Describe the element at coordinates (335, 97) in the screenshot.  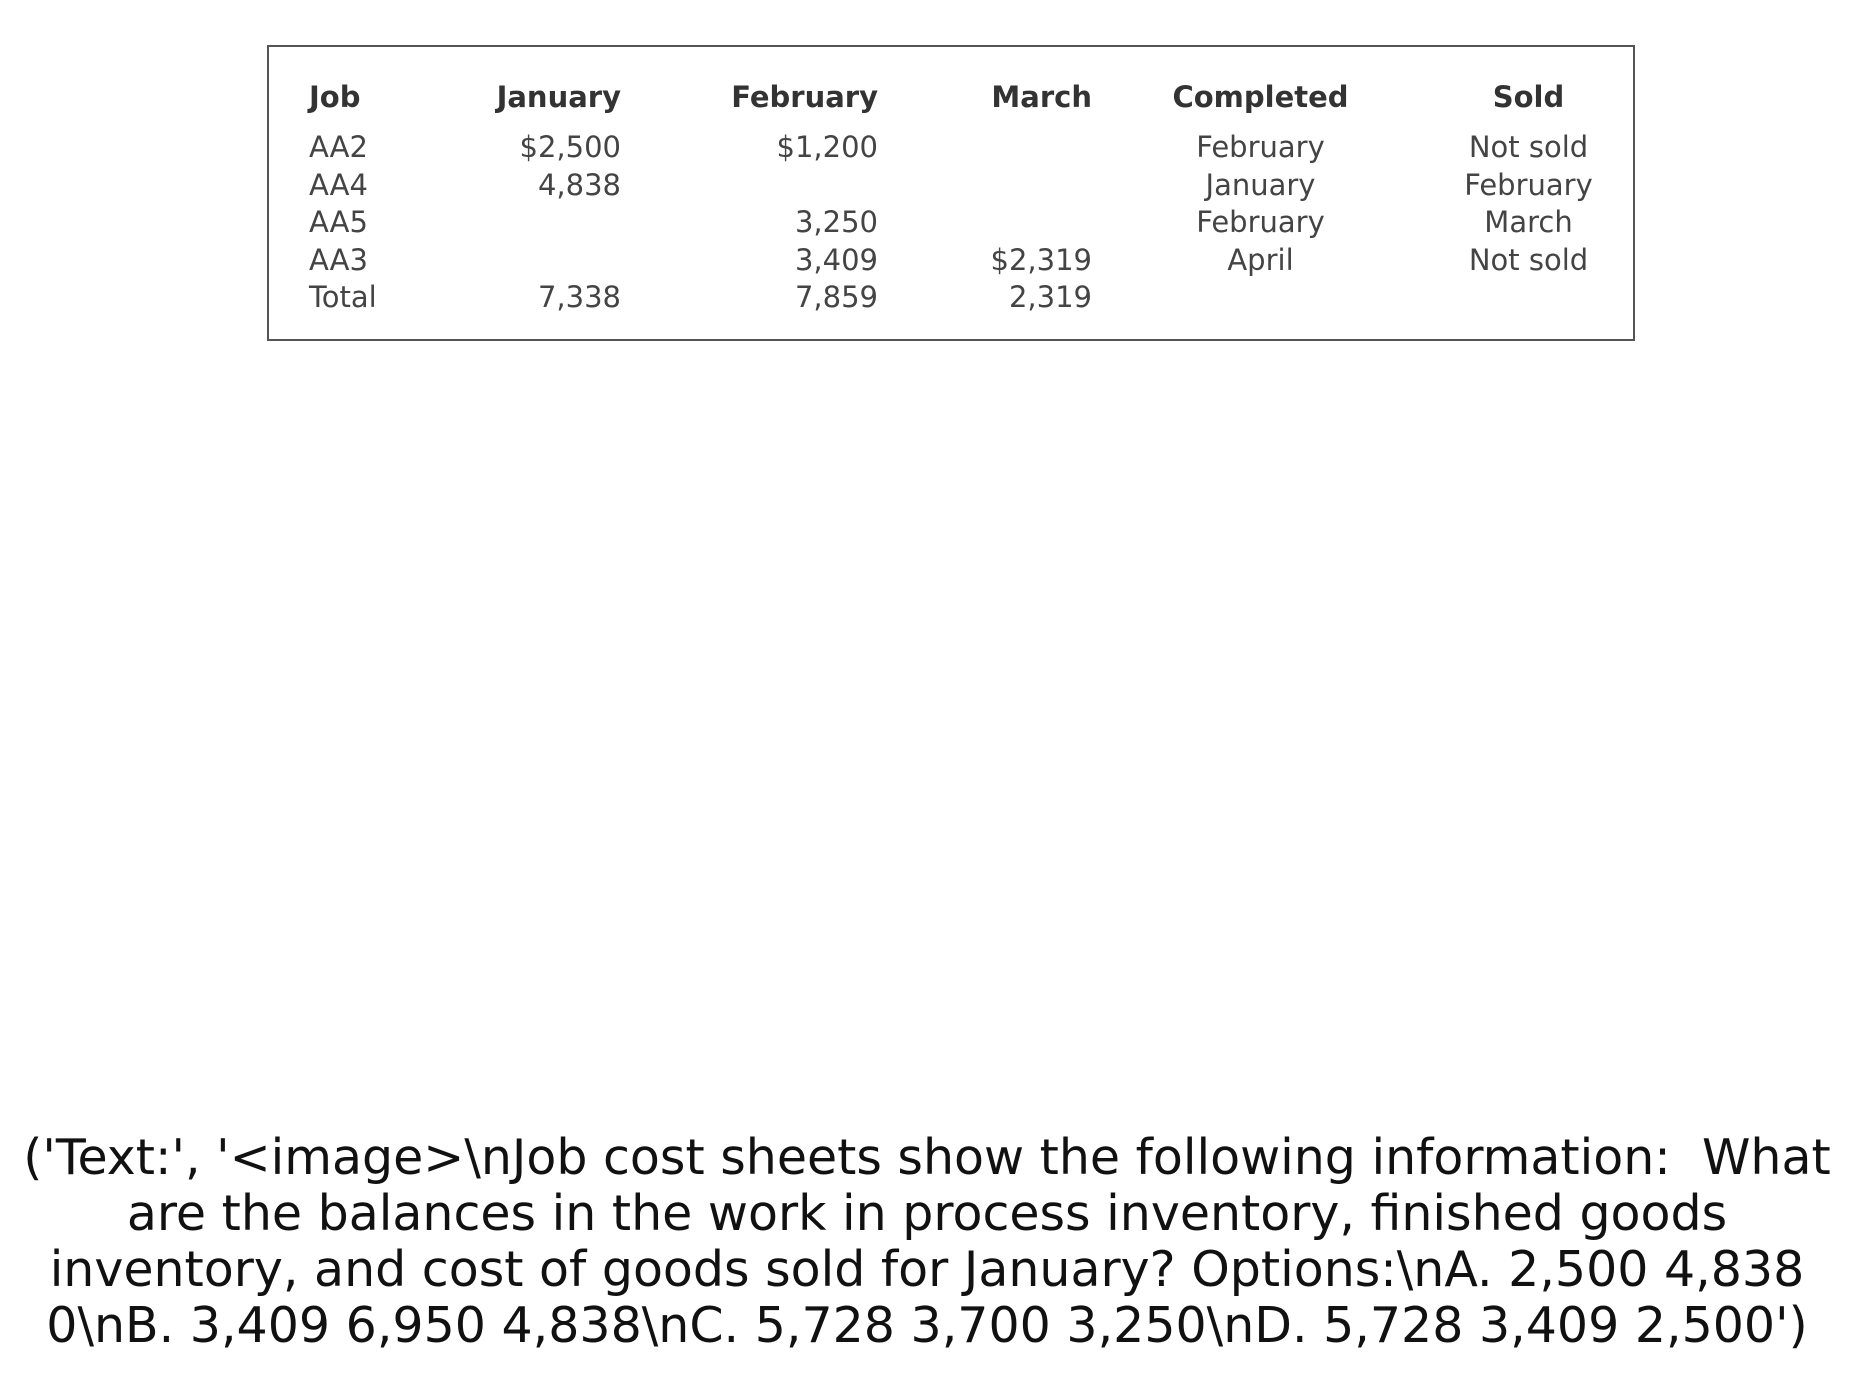
I see `header-job: Job` at that location.